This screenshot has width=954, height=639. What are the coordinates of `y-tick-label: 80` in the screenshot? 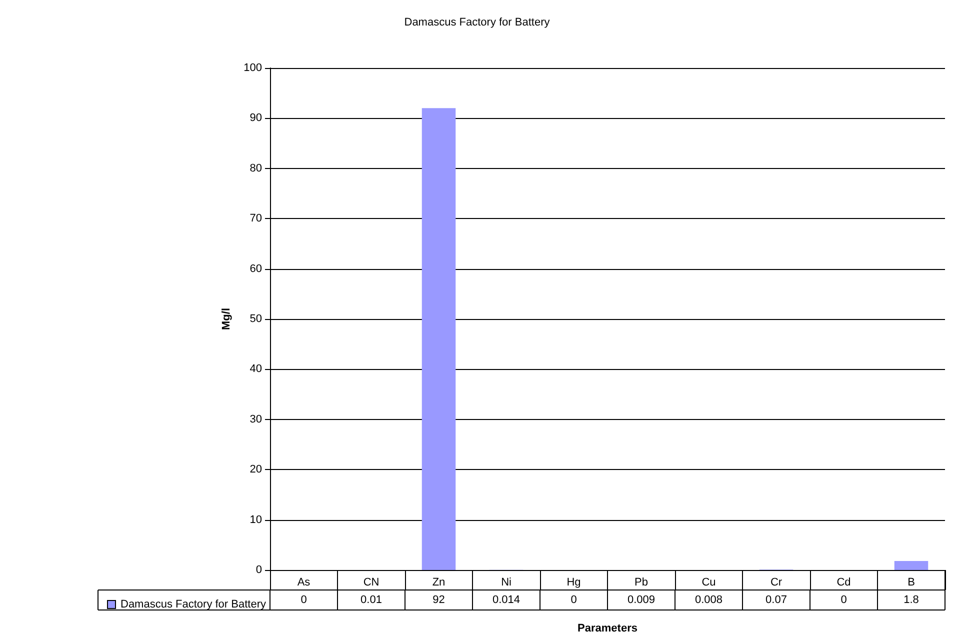 It's located at (256, 168).